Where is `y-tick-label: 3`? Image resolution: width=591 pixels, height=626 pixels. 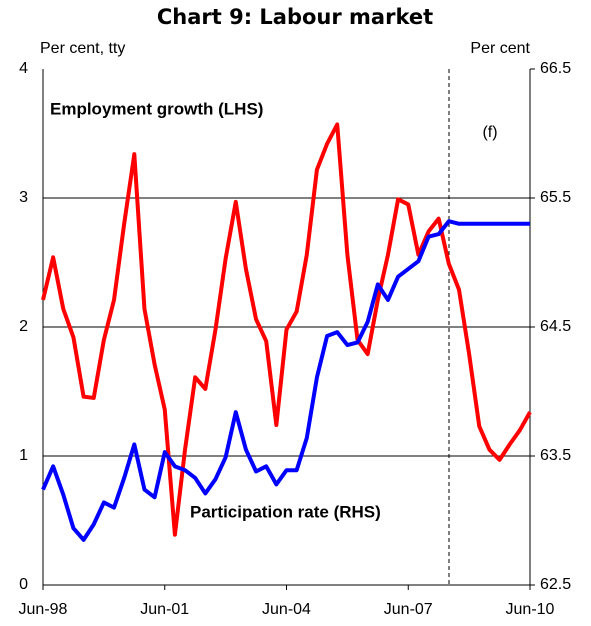
y-tick-label: 3 is located at coordinates (23, 197).